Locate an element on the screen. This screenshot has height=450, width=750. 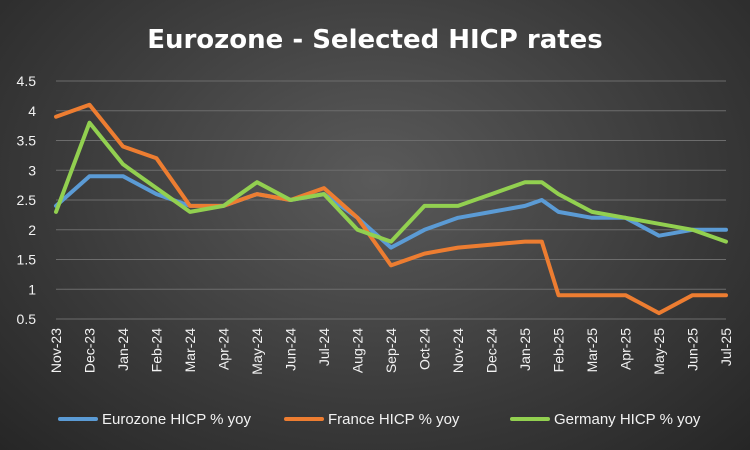
y-tick-label: 0.5 is located at coordinates (27, 319).